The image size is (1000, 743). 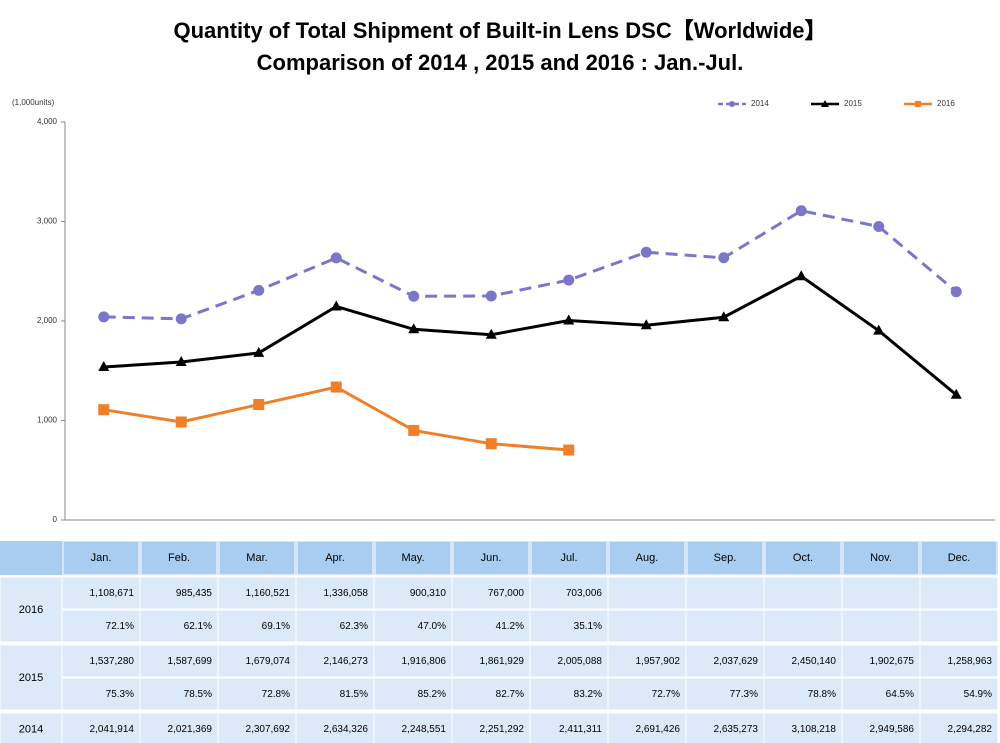 I want to click on row-label: 2014, so click(x=31, y=729).